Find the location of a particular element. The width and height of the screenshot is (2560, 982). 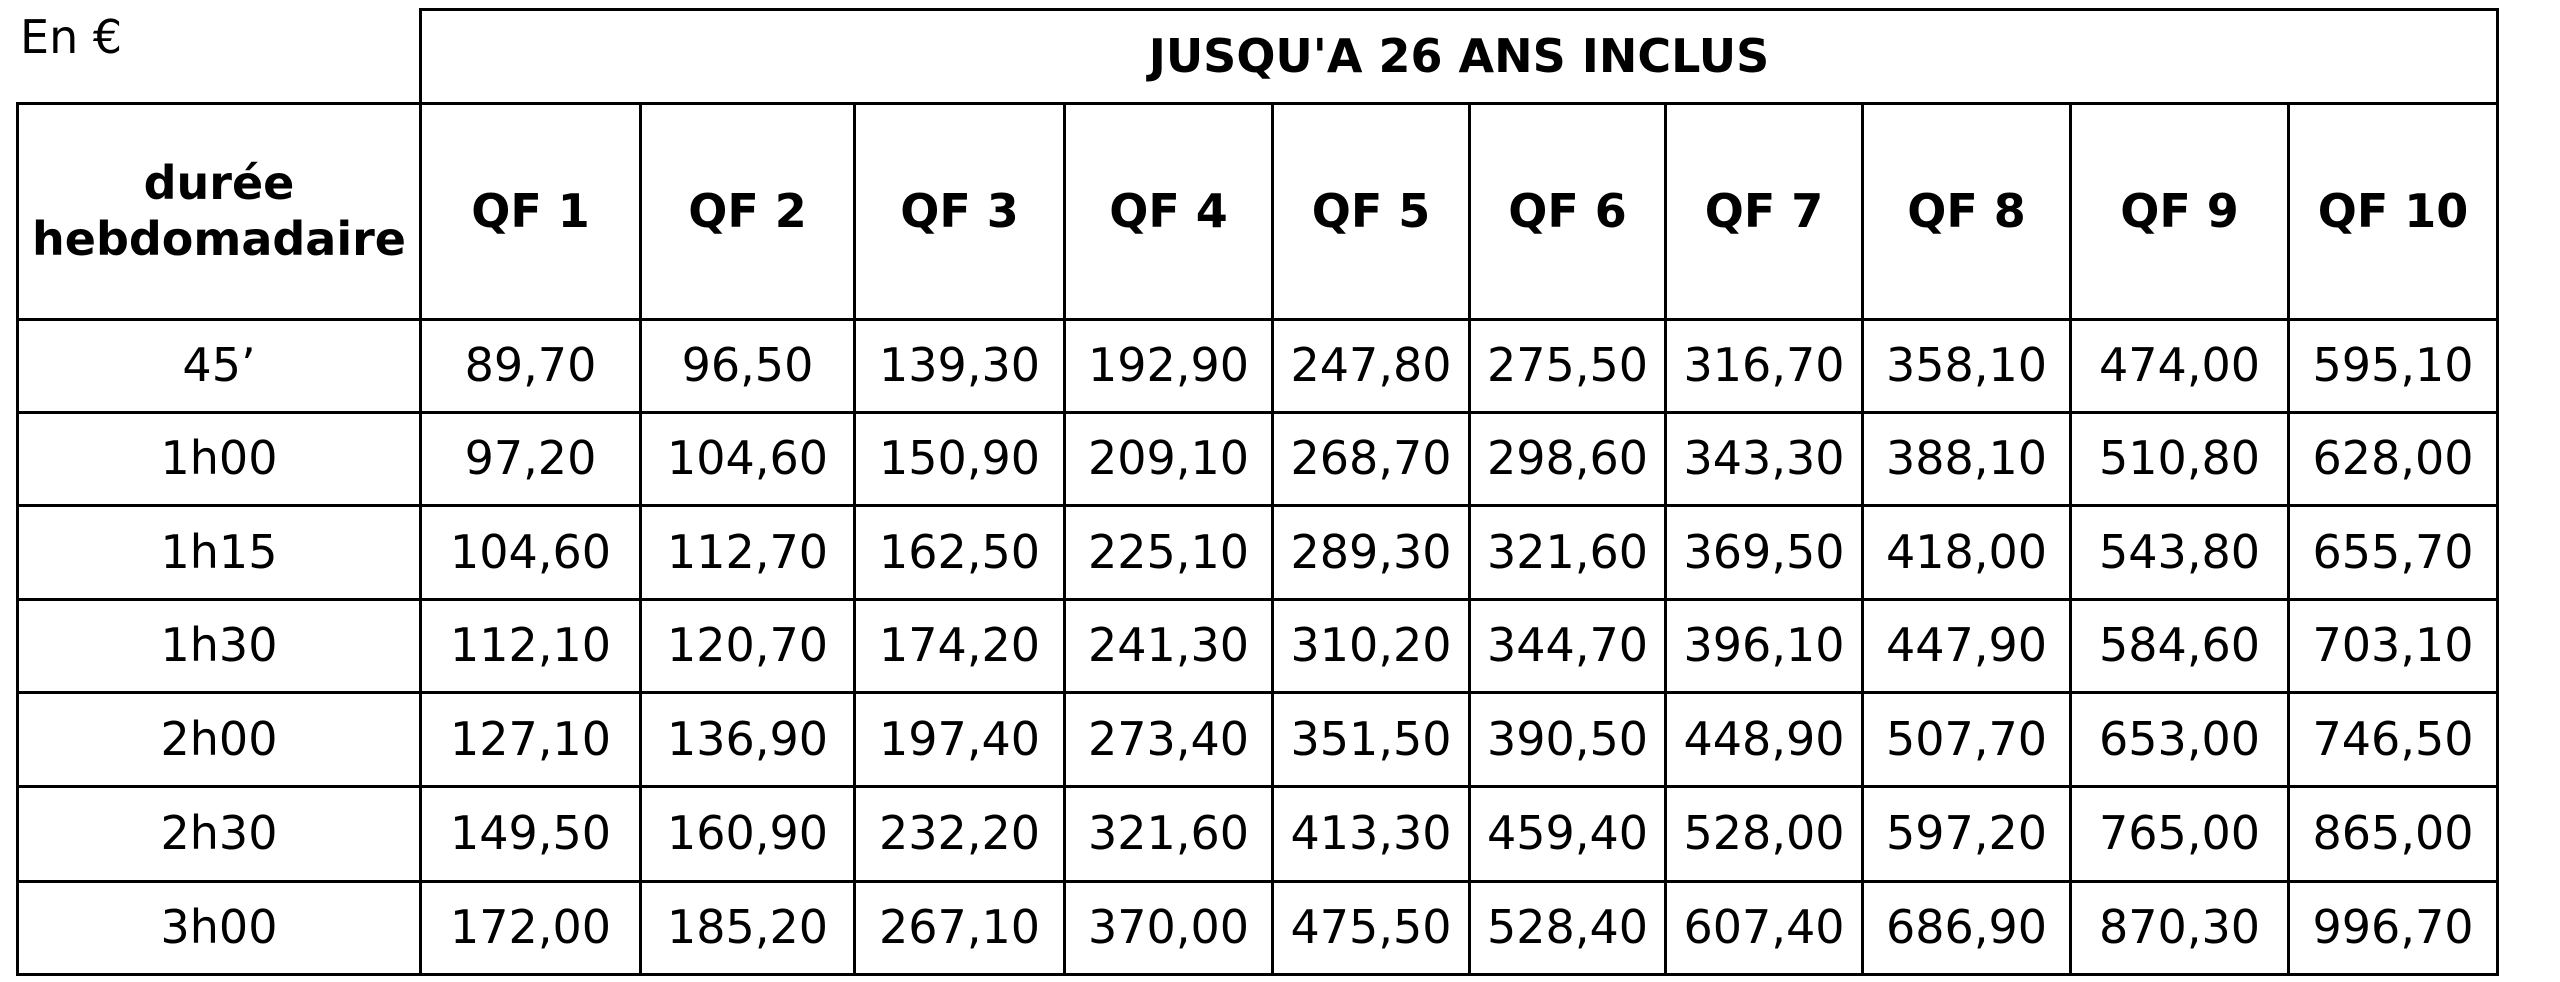

price-cell: 273,40 is located at coordinates (1168, 739).